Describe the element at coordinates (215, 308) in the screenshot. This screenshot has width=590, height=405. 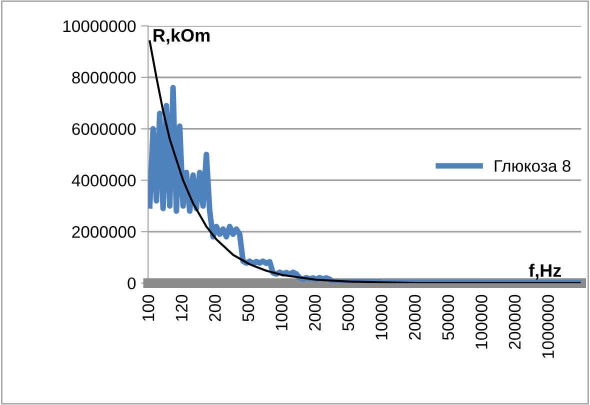
I see `x-tick-label: 200` at that location.